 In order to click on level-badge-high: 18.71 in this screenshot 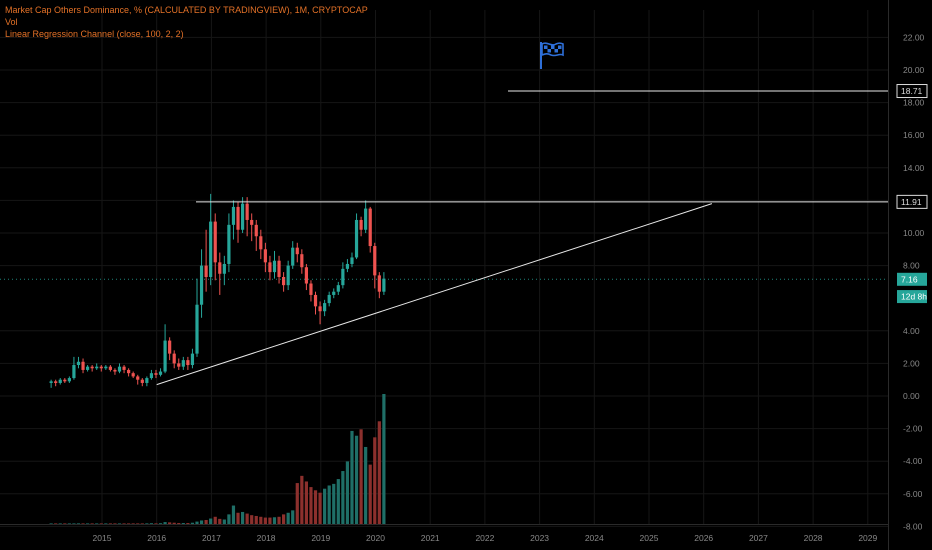, I will do `click(912, 91)`.